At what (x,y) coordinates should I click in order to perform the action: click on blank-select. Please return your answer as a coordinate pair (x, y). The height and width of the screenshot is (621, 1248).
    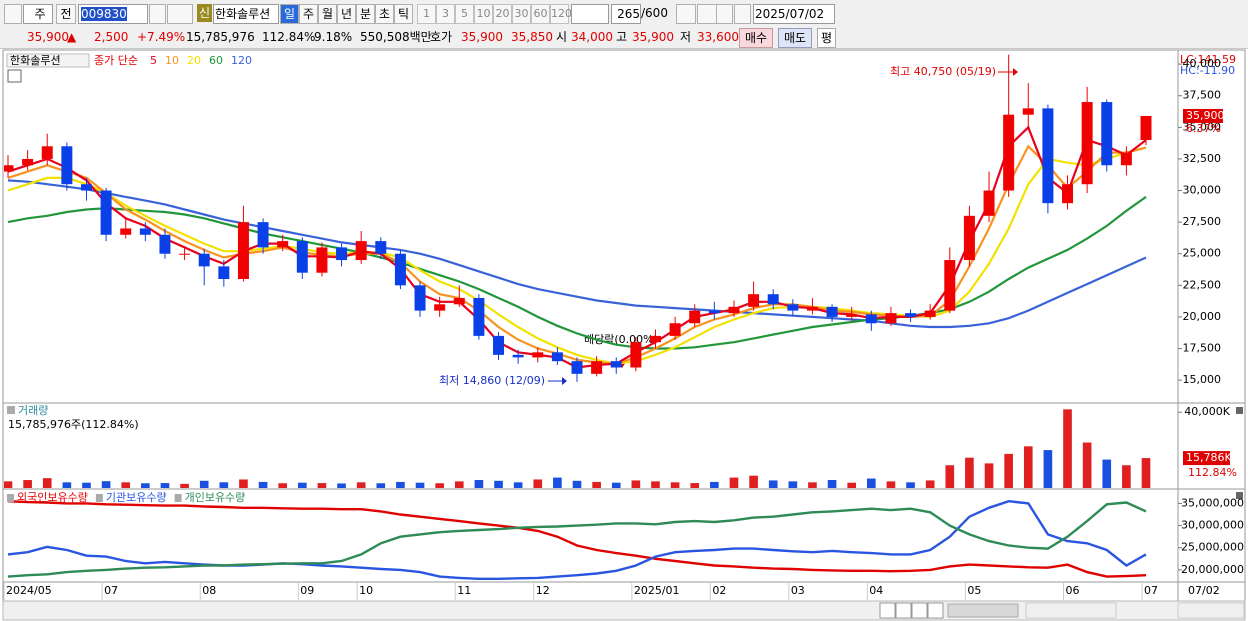
    Looking at the image, I should click on (590, 14).